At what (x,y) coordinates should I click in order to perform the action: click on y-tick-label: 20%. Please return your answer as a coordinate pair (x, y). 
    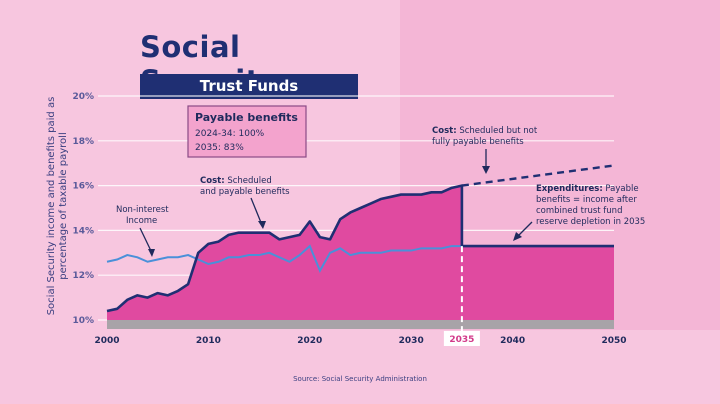
    Looking at the image, I should click on (83, 97).